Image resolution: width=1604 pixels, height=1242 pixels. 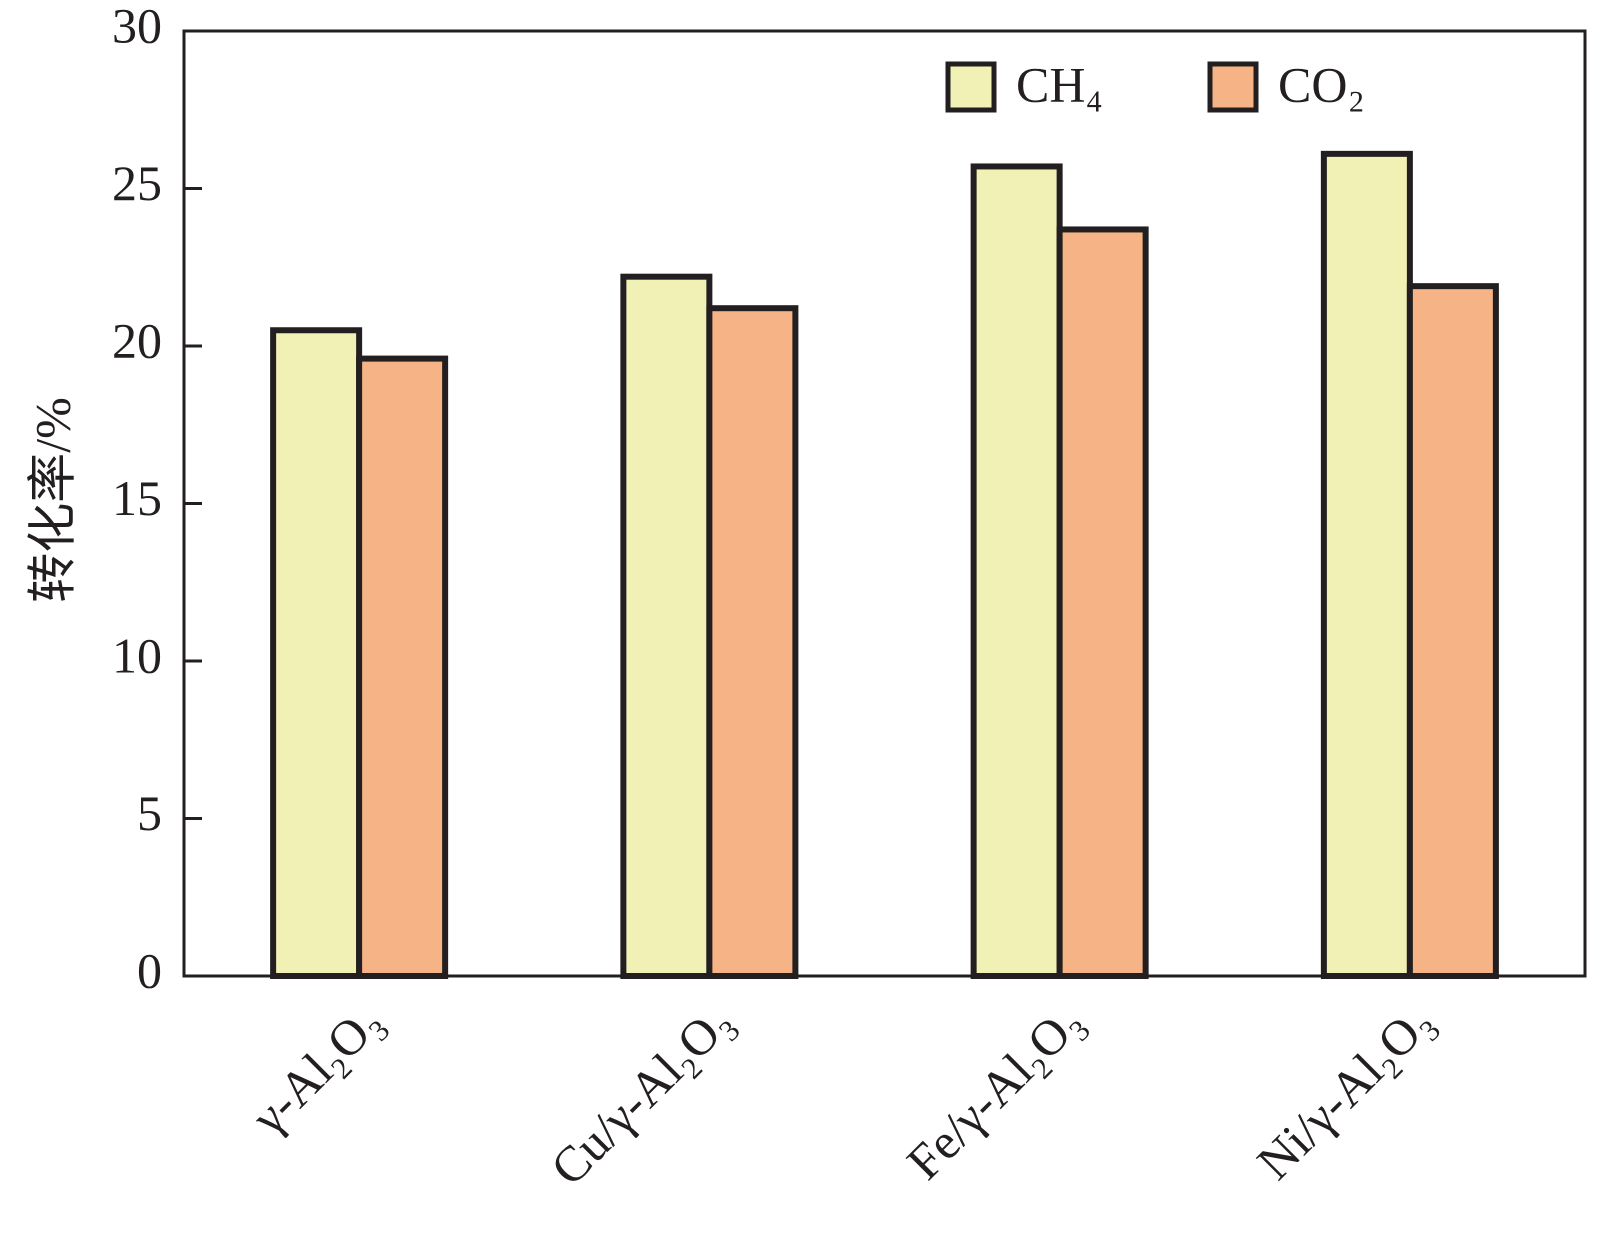 I want to click on x-tick-label: γ-Al₂O₃, so click(x=316, y=1068).